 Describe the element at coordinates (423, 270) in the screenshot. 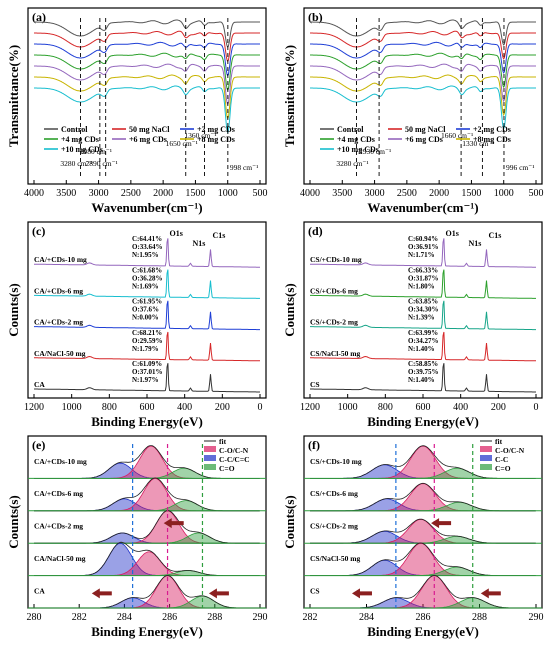

I see `composition-label: C:66.33%` at that location.